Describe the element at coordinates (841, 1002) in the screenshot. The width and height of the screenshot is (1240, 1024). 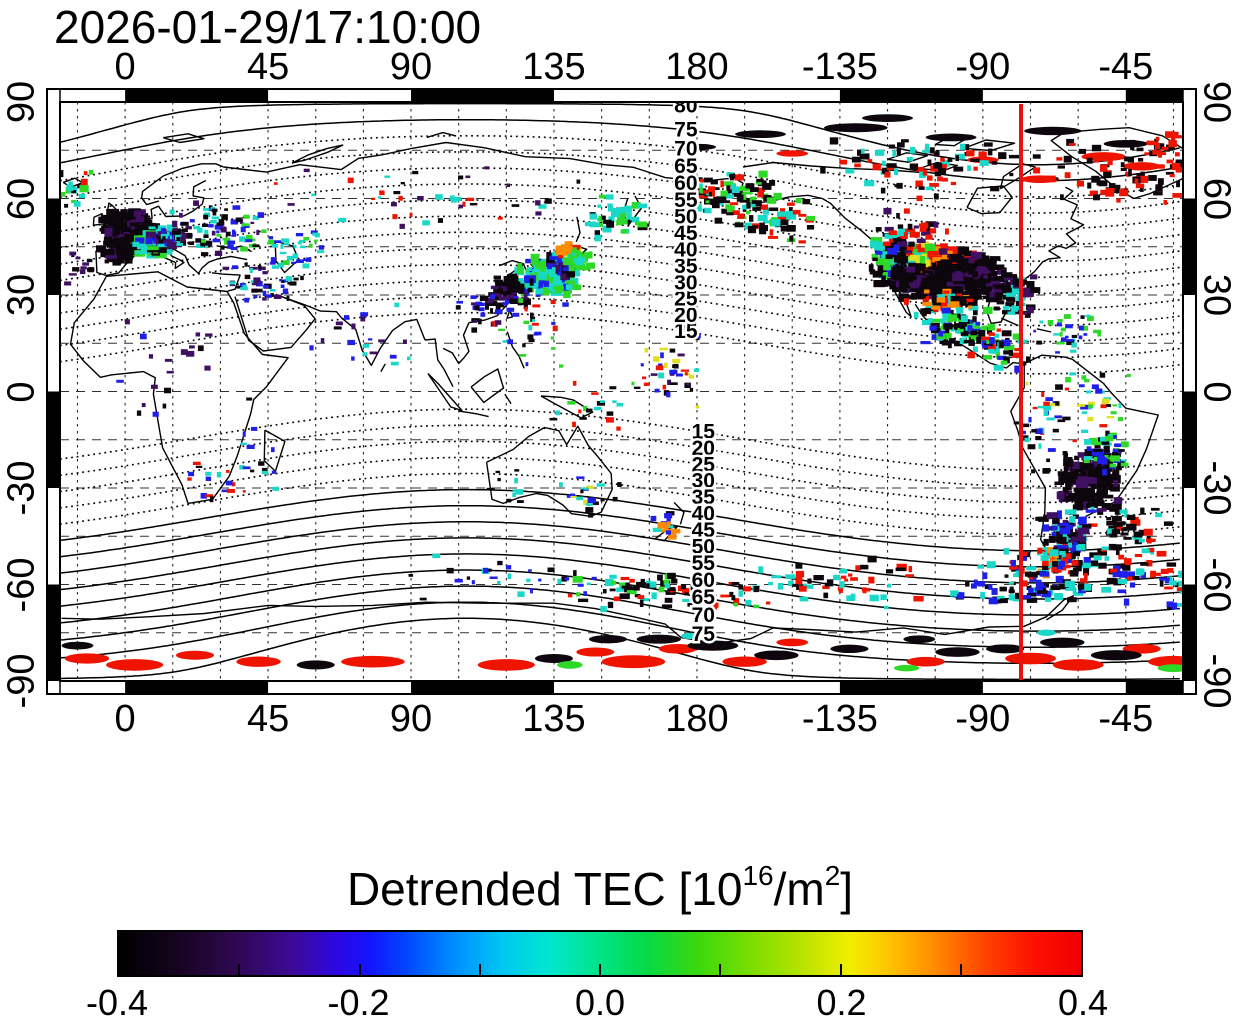
I see `colorbar-tick-label: 0.2` at that location.